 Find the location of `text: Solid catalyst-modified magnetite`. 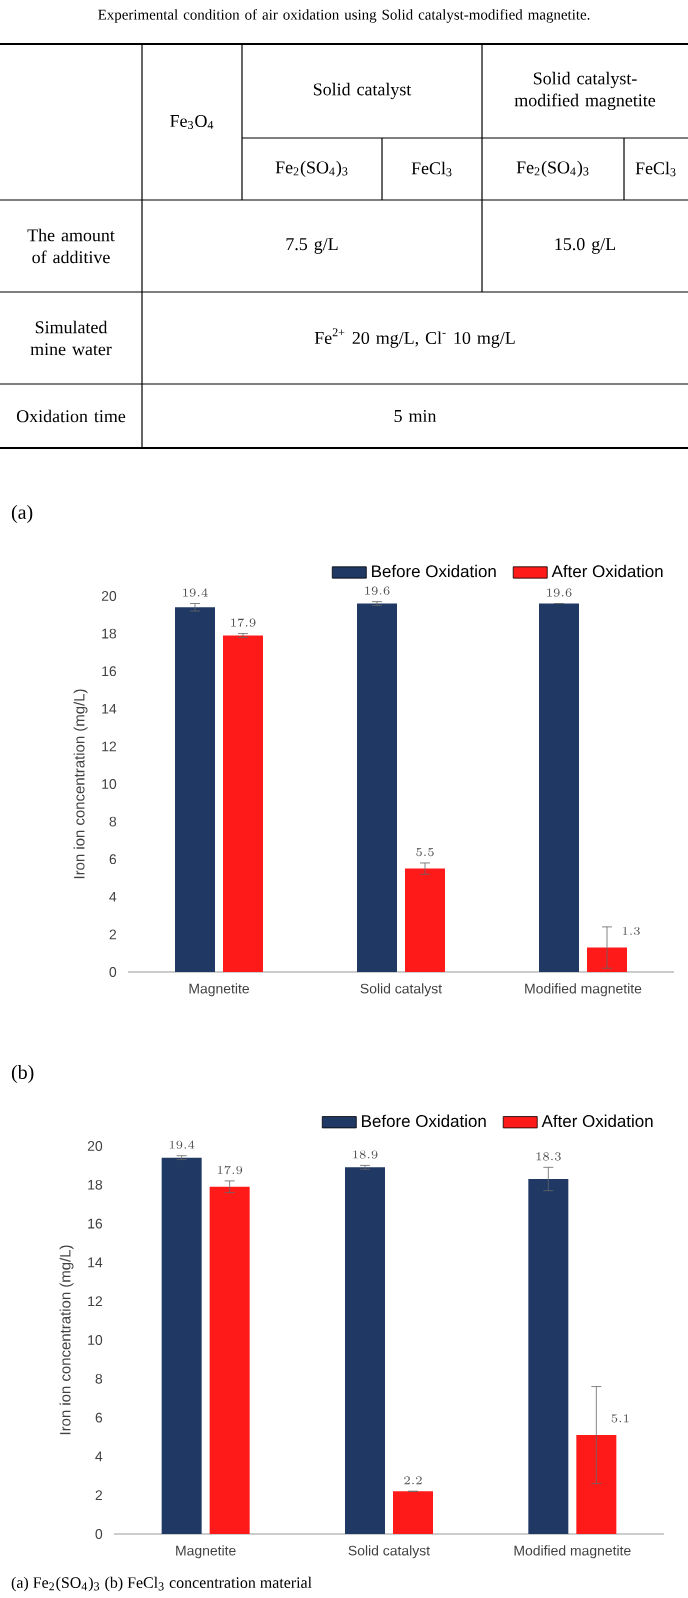

text: Solid catalyst-modified magnetite is located at coordinates (585, 91).